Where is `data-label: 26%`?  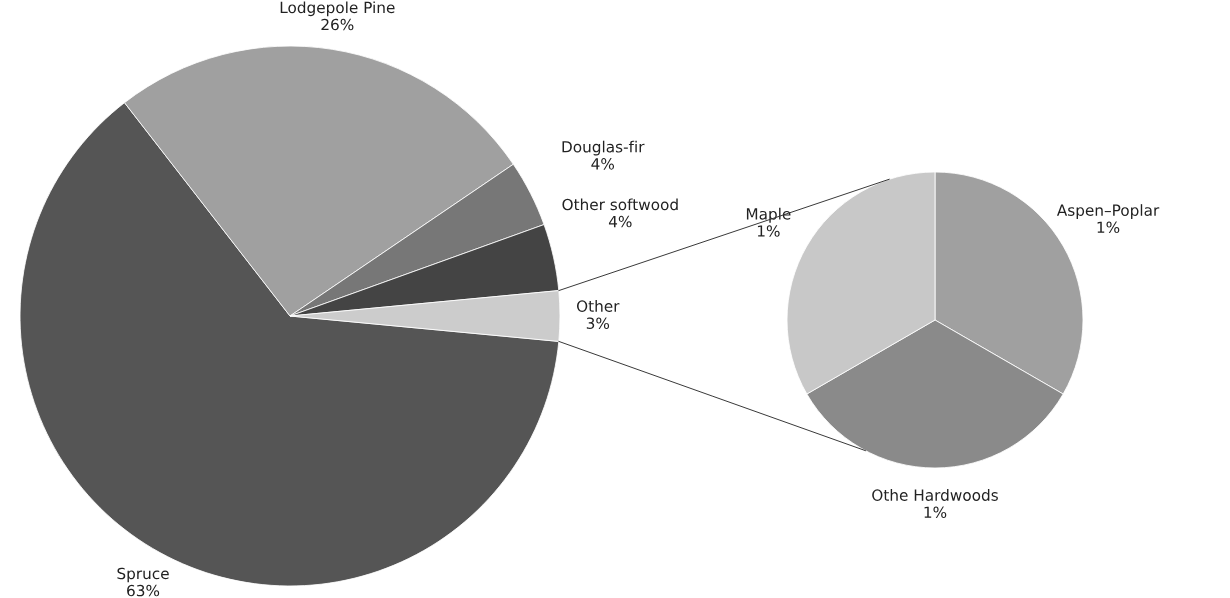
data-label: 26% is located at coordinates (337, 24).